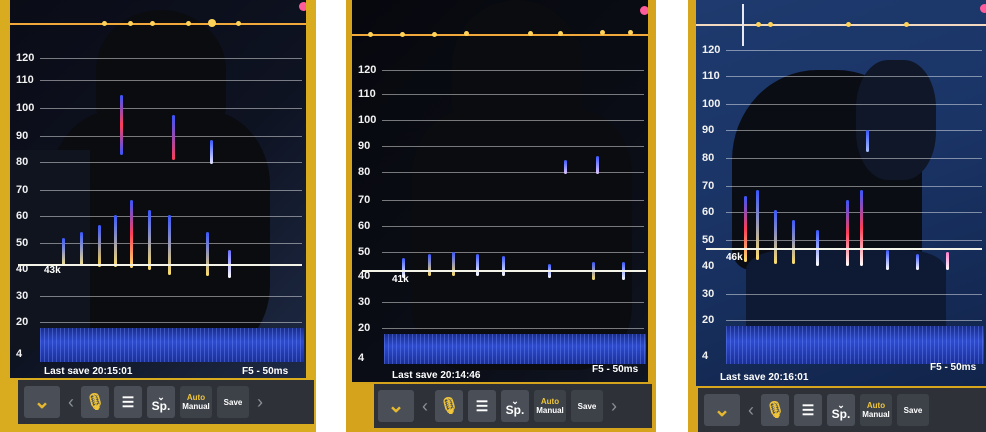 This screenshot has height=432, width=986. I want to click on last-save-text: Last save 20:14:46, so click(436, 375).